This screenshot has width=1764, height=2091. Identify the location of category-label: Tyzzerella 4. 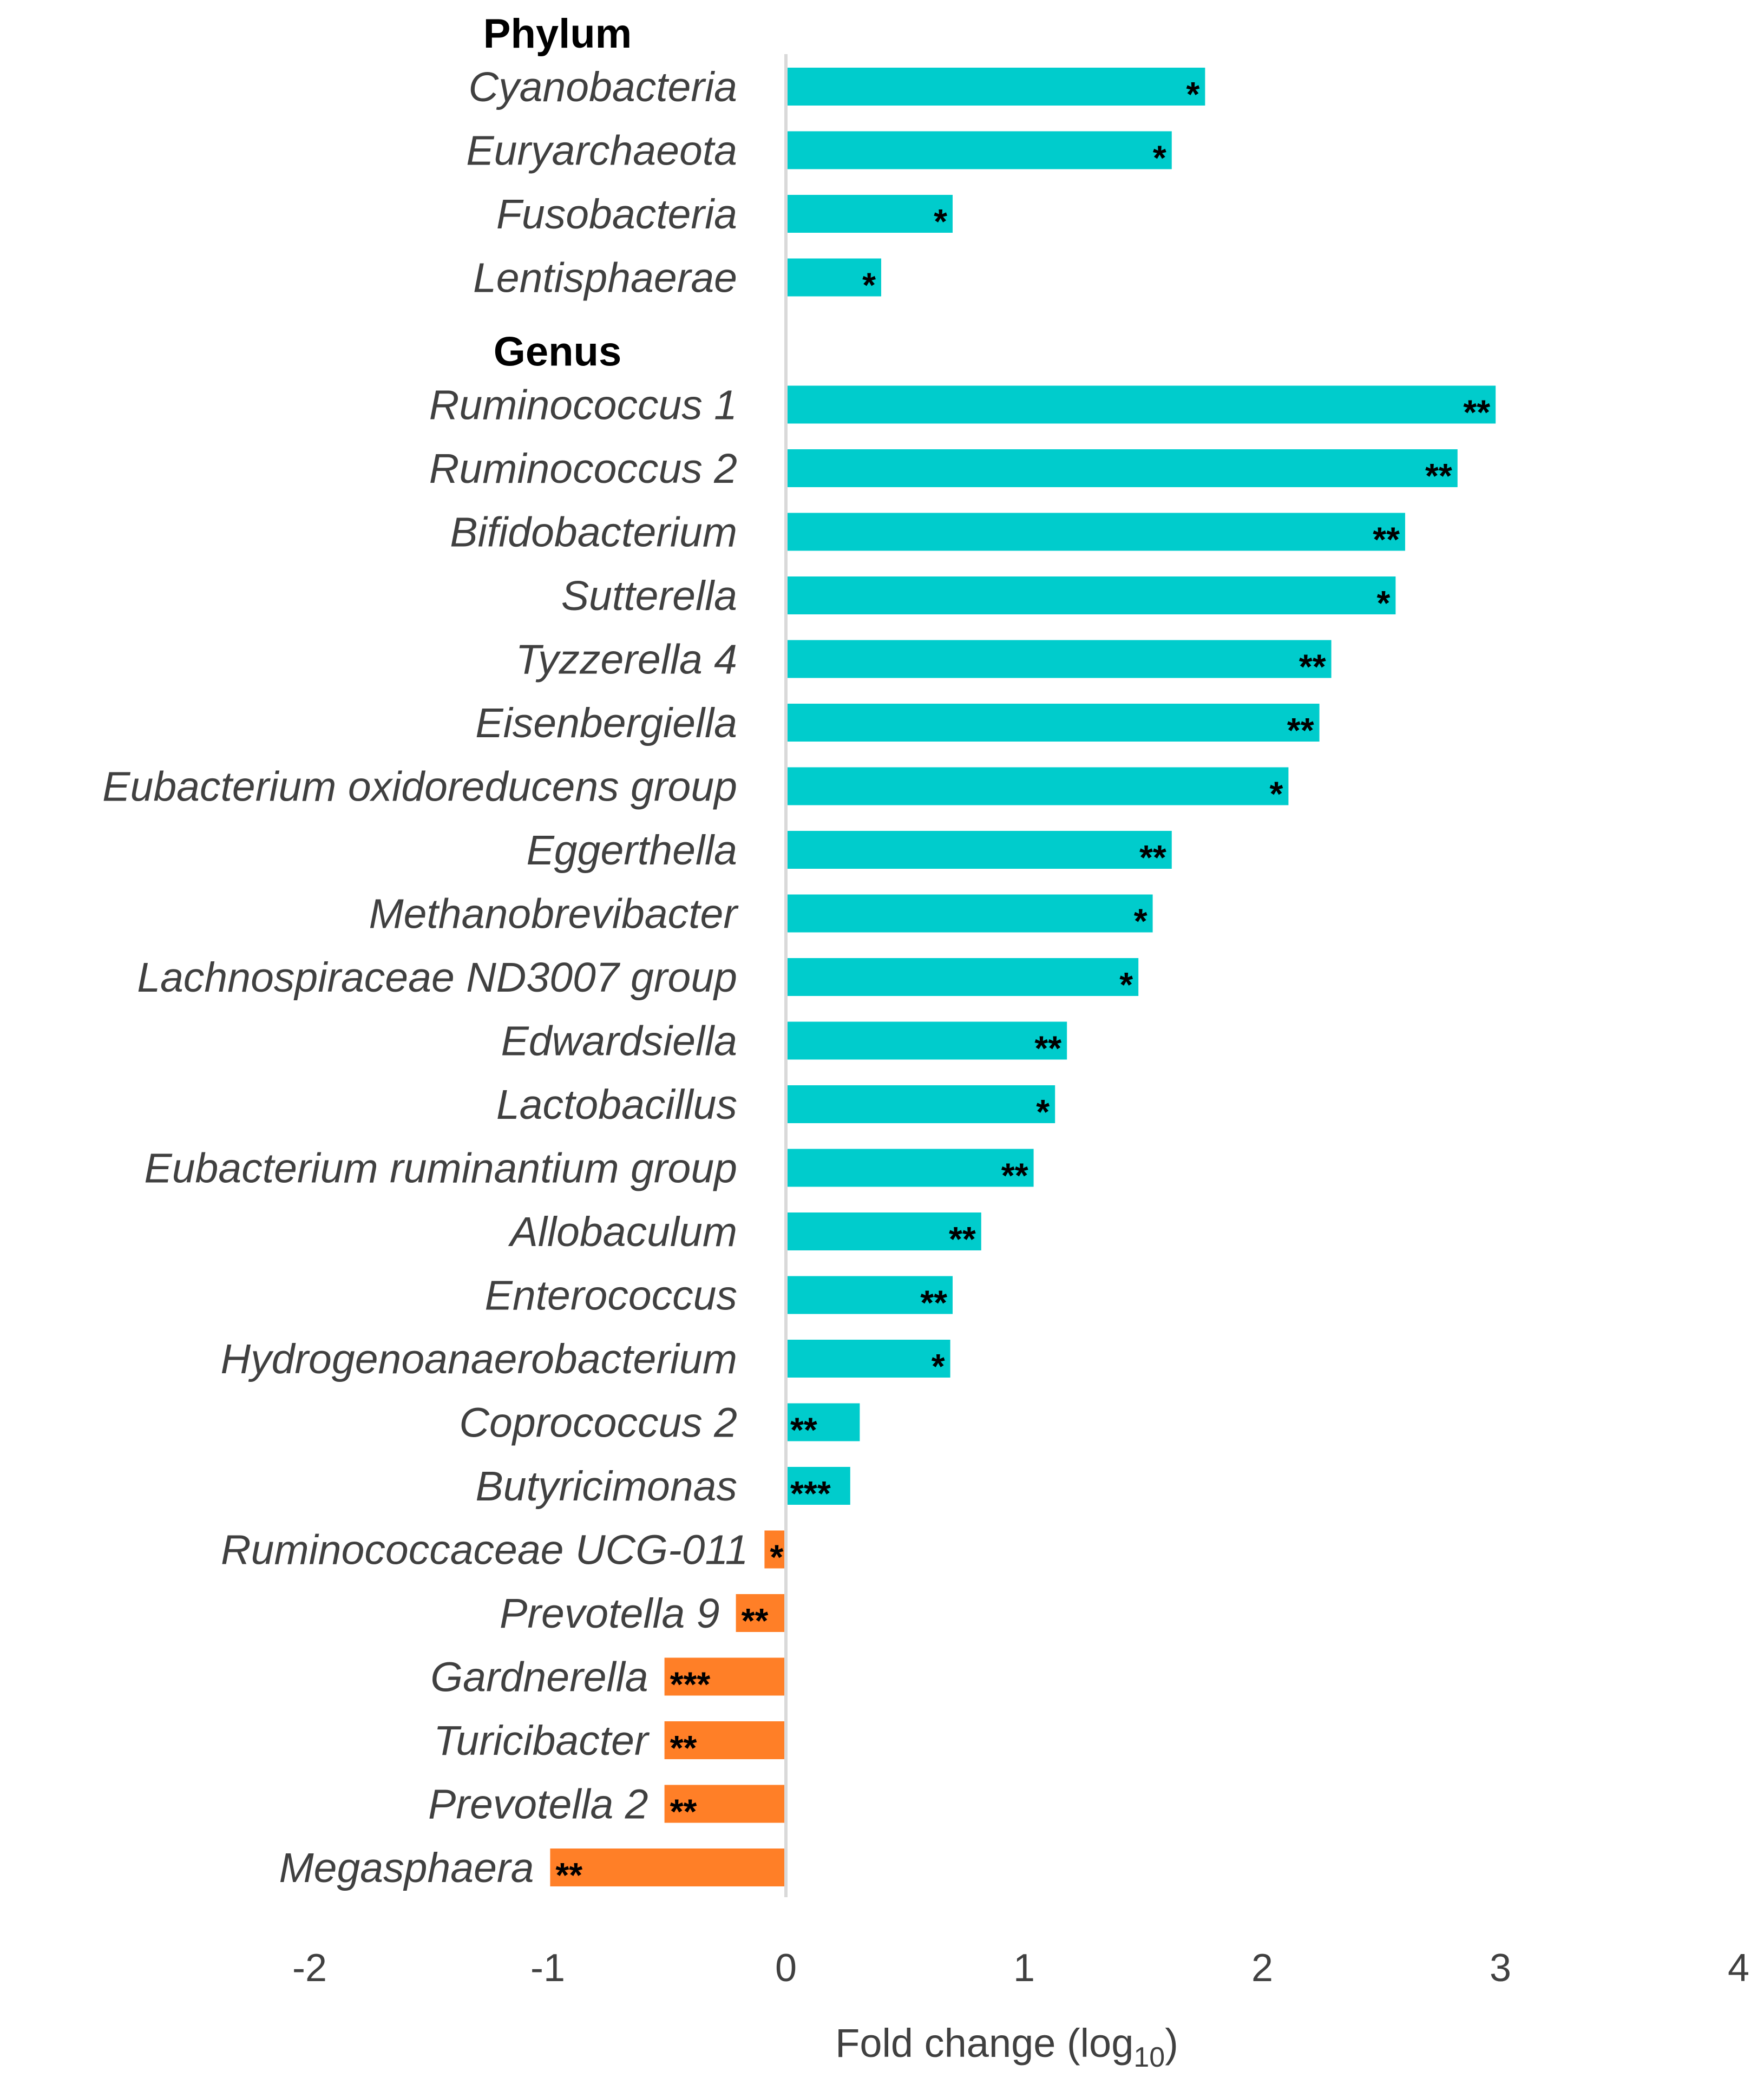
(627, 660).